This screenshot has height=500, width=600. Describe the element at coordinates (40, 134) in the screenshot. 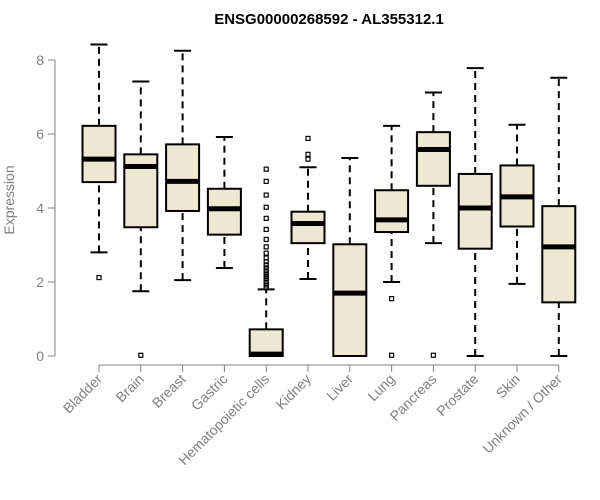

I see `y-tick-label: 6` at that location.